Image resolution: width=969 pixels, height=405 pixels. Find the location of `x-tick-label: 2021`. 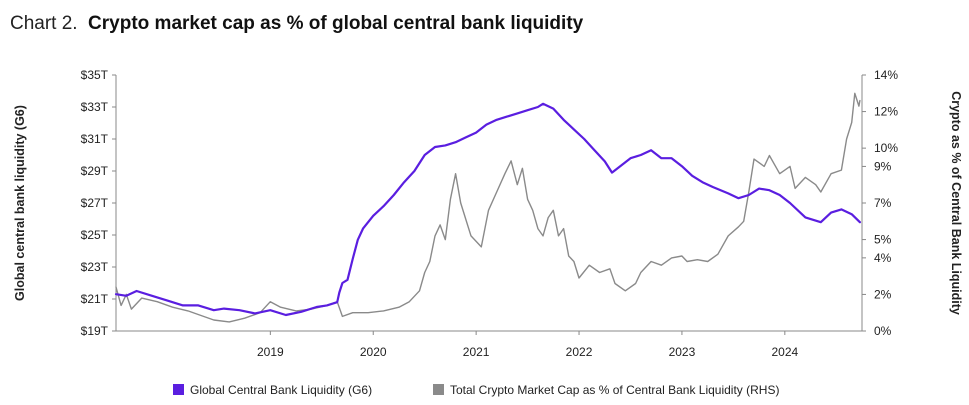

x-tick-label: 2021 is located at coordinates (476, 352).